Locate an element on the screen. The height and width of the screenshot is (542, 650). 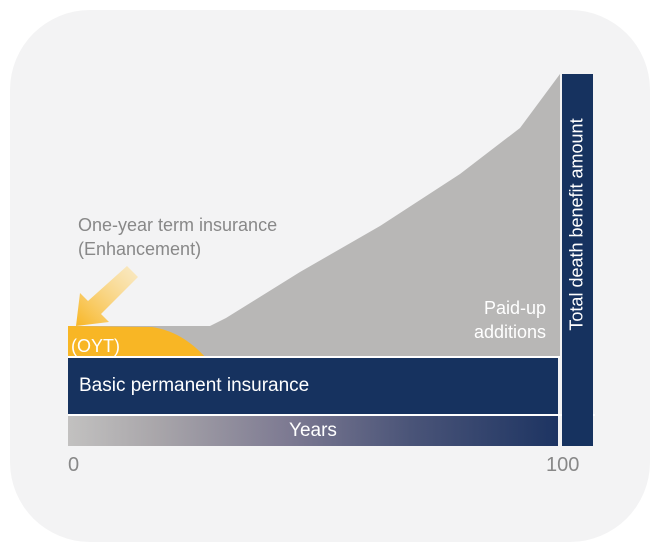
oyt-label: (OYT) is located at coordinates (95, 346).